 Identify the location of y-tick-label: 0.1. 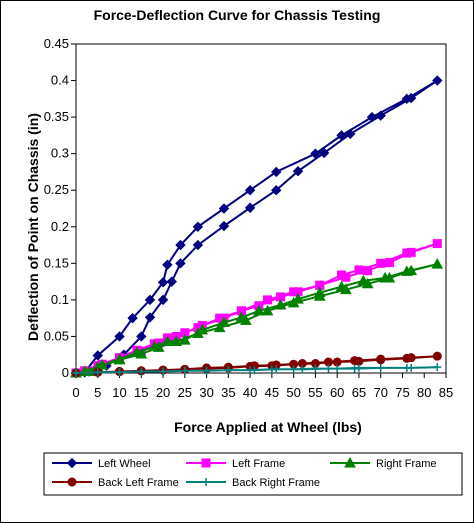
(60, 299).